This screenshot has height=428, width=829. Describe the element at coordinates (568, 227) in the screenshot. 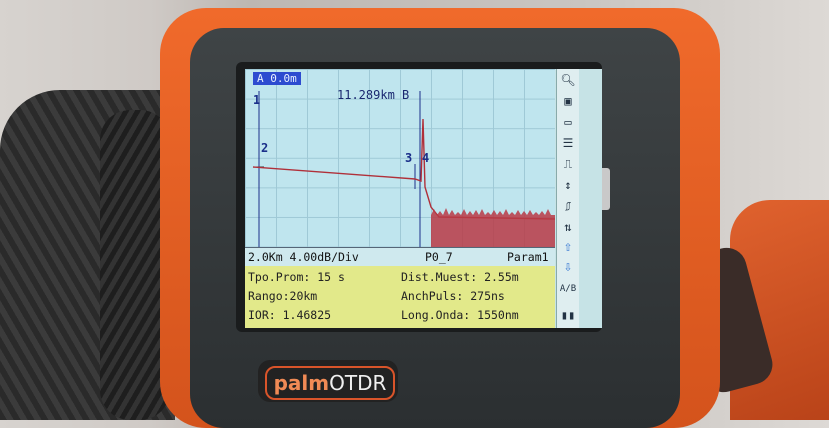

I see `marker-move-icon: ⇅` at that location.